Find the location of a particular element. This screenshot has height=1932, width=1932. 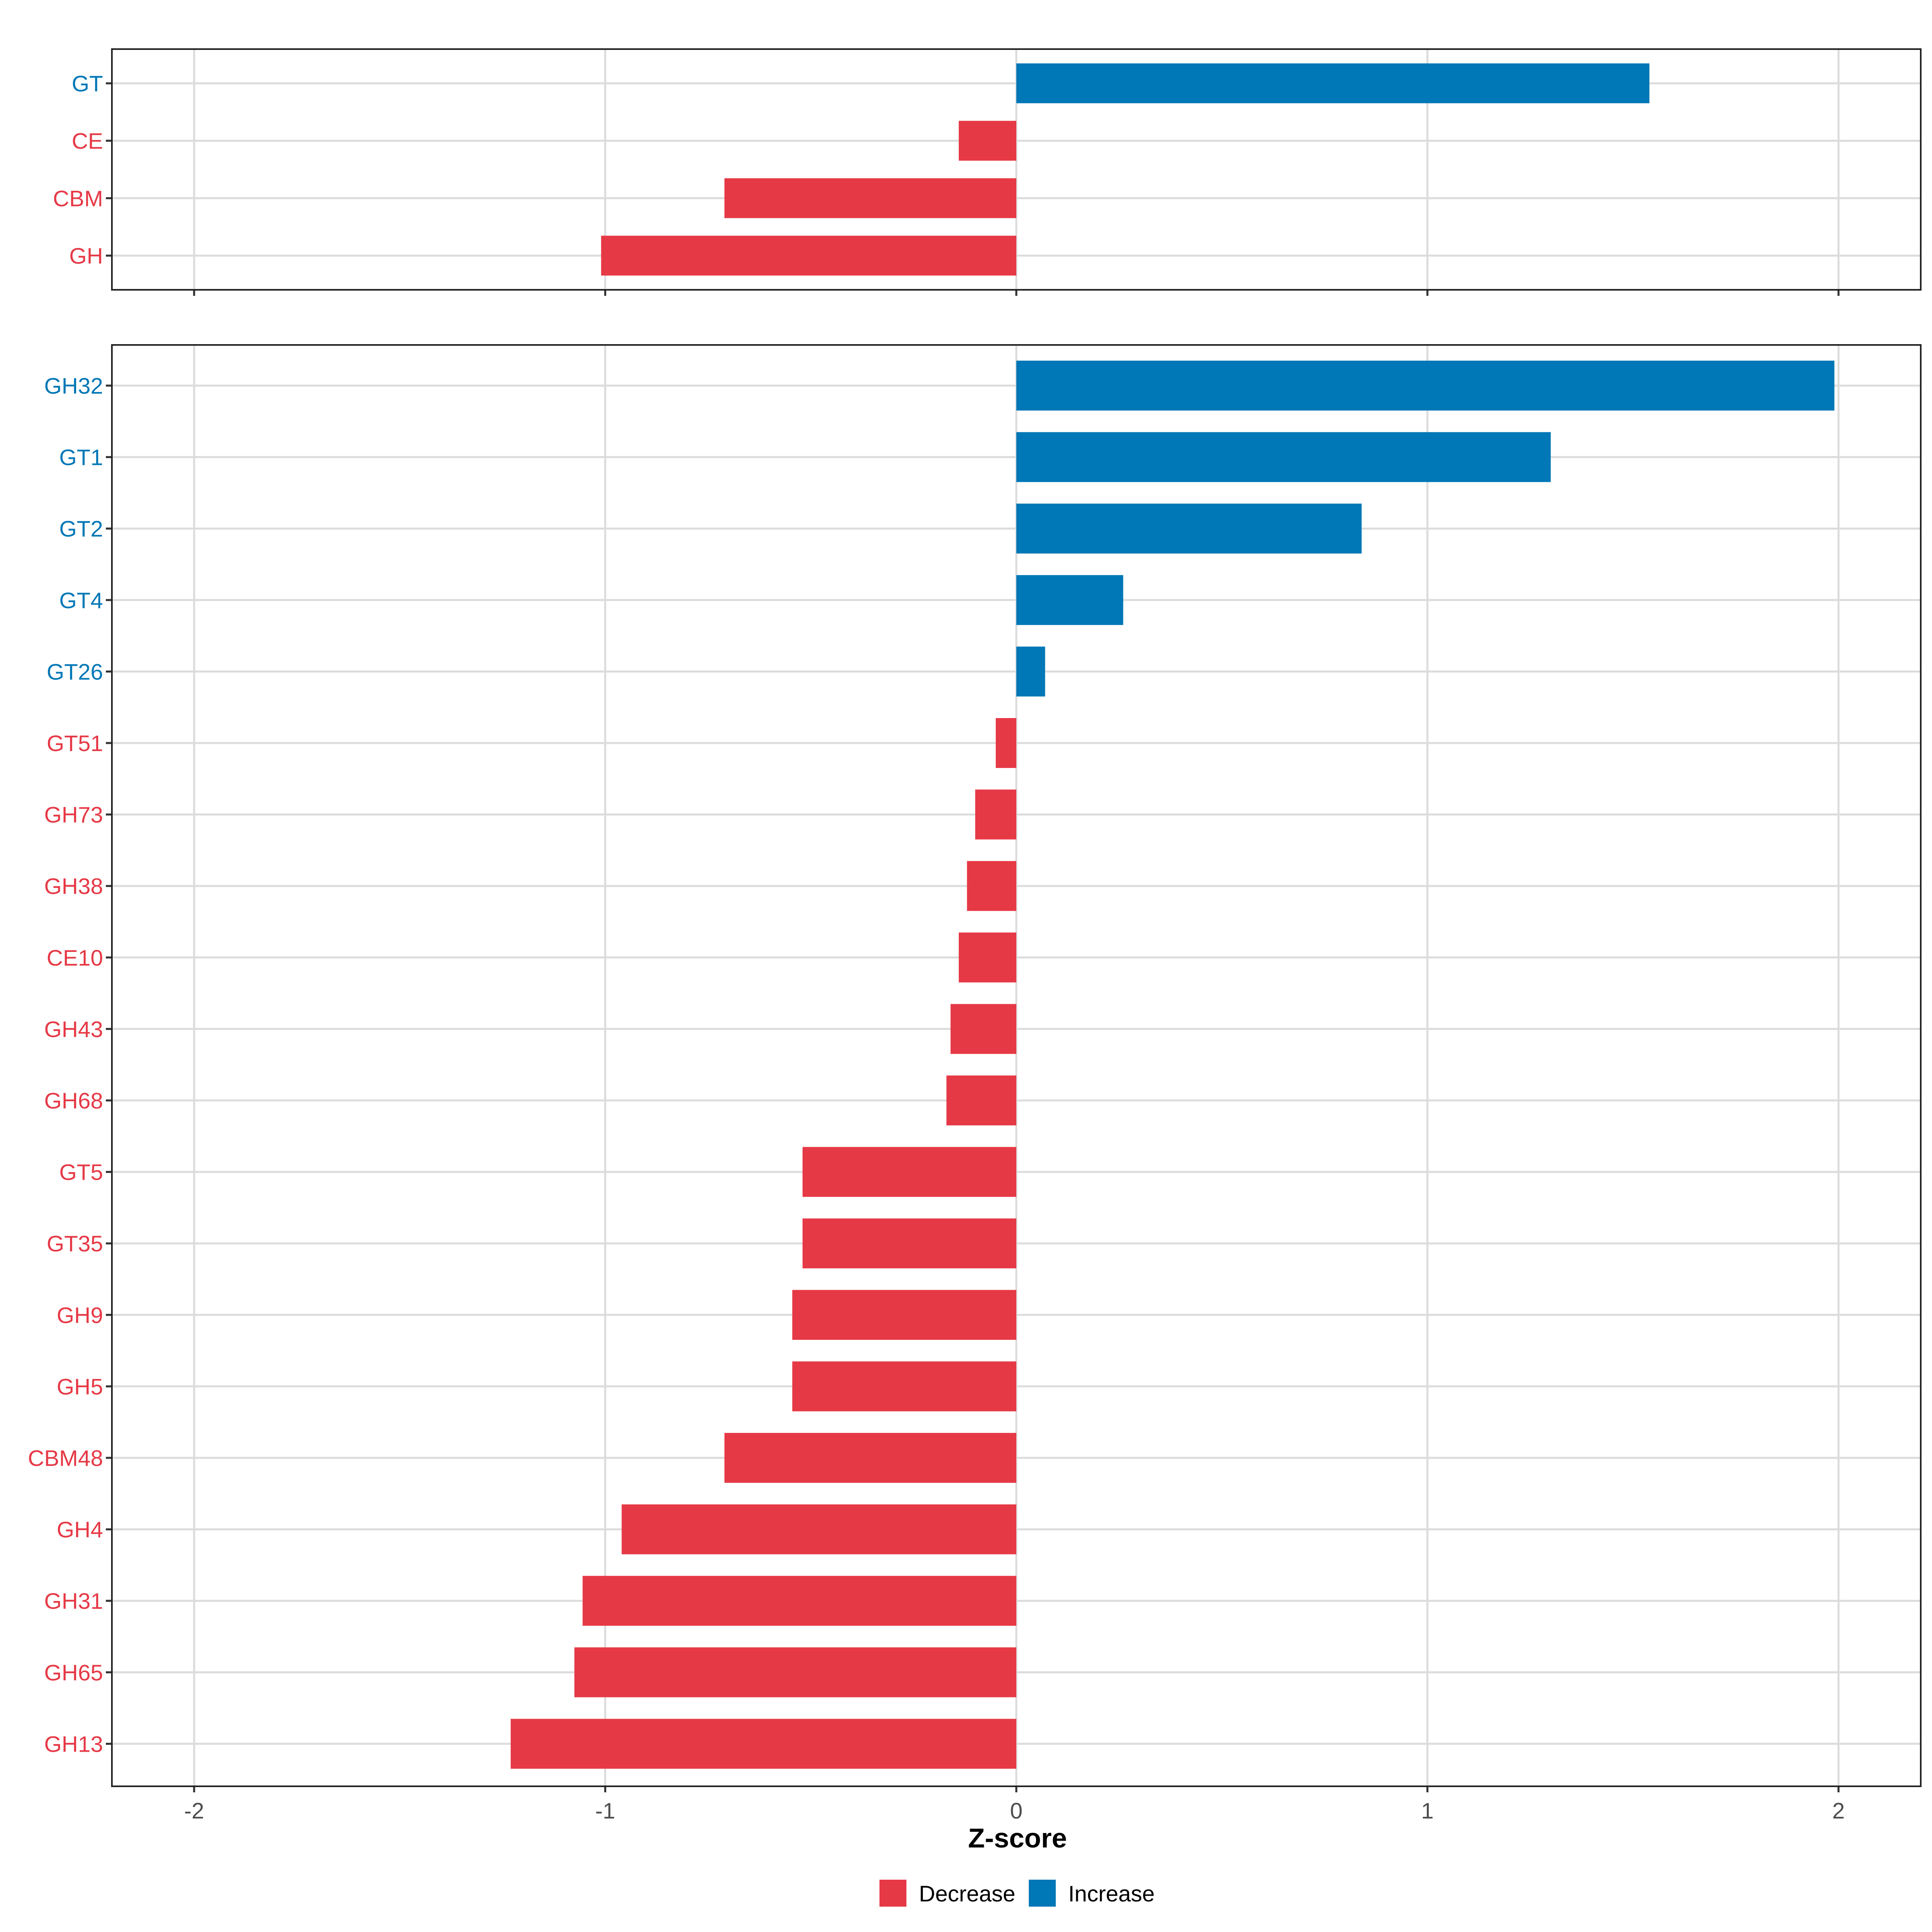

y-tick-label: CE10 is located at coordinates (75, 957).